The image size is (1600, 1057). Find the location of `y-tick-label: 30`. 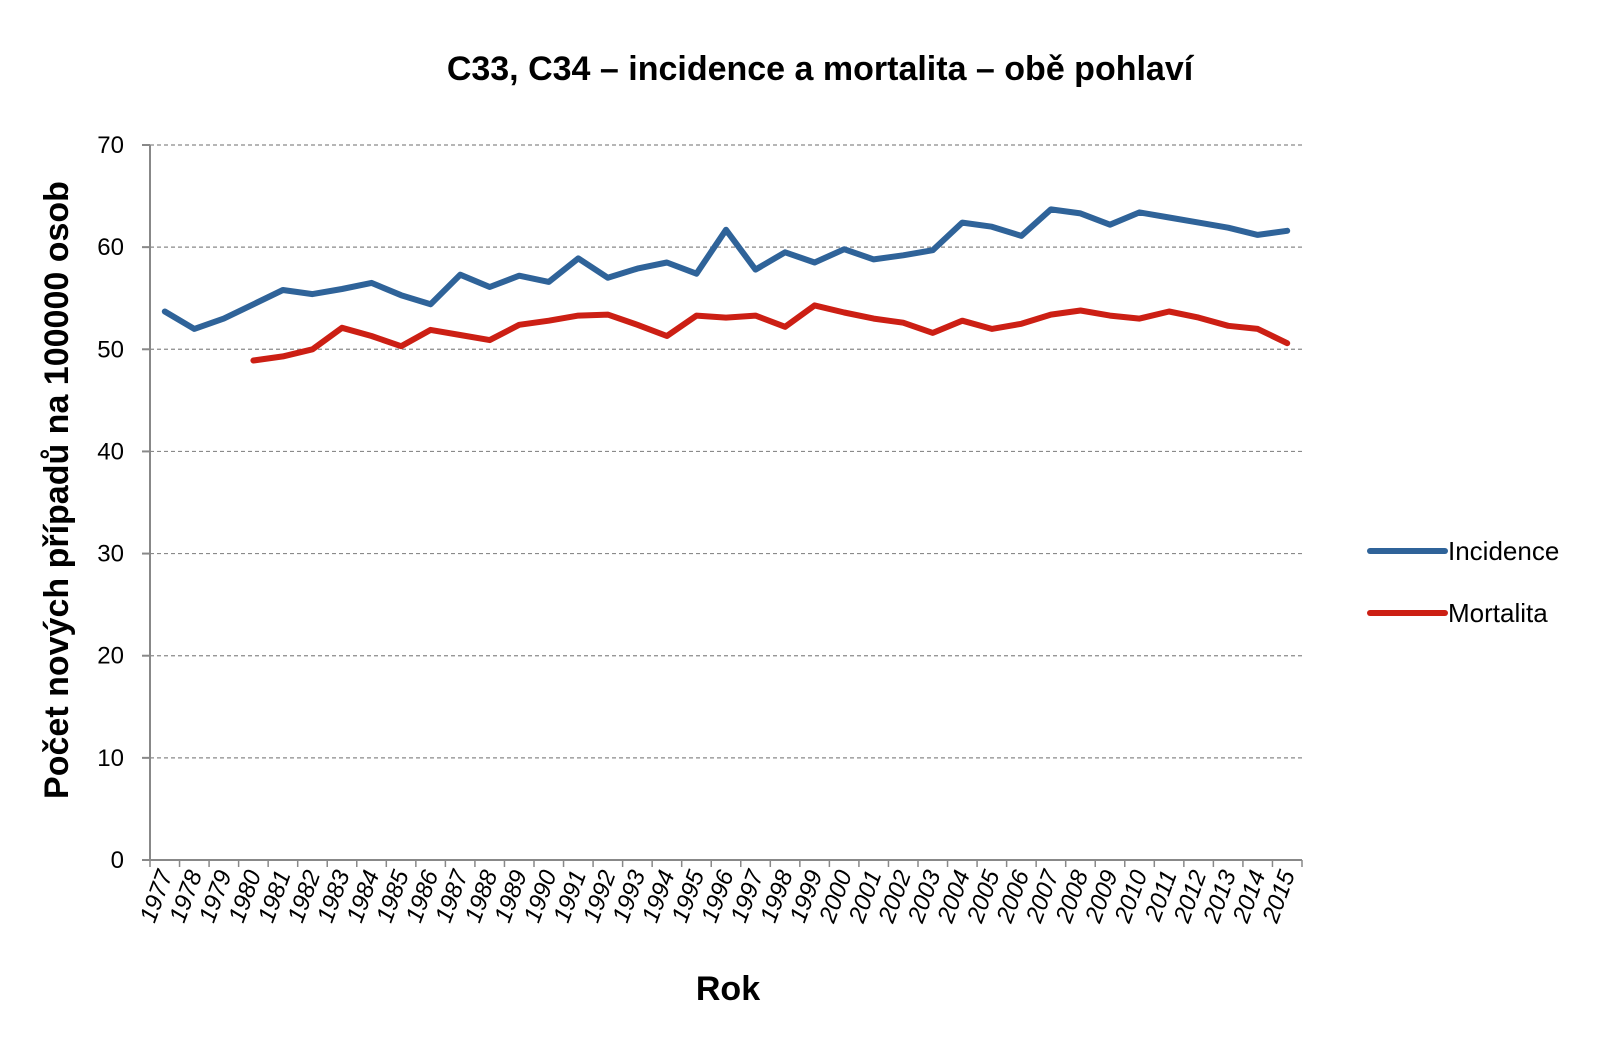

y-tick-label: 30 is located at coordinates (110, 554).